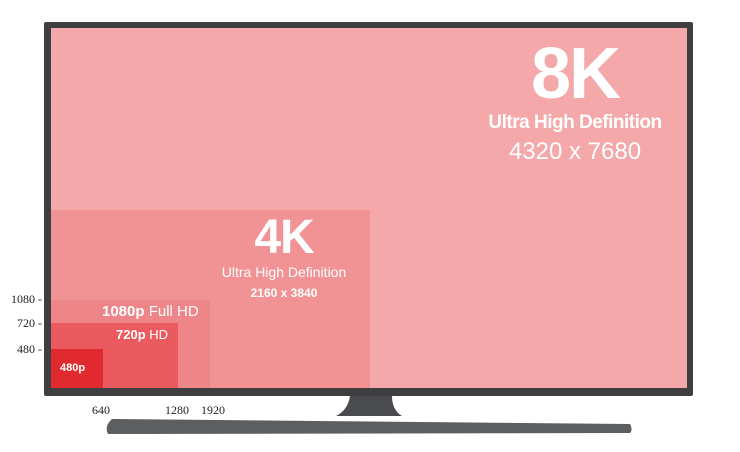  I want to click on label-720p-rest: HD, so click(157, 334).